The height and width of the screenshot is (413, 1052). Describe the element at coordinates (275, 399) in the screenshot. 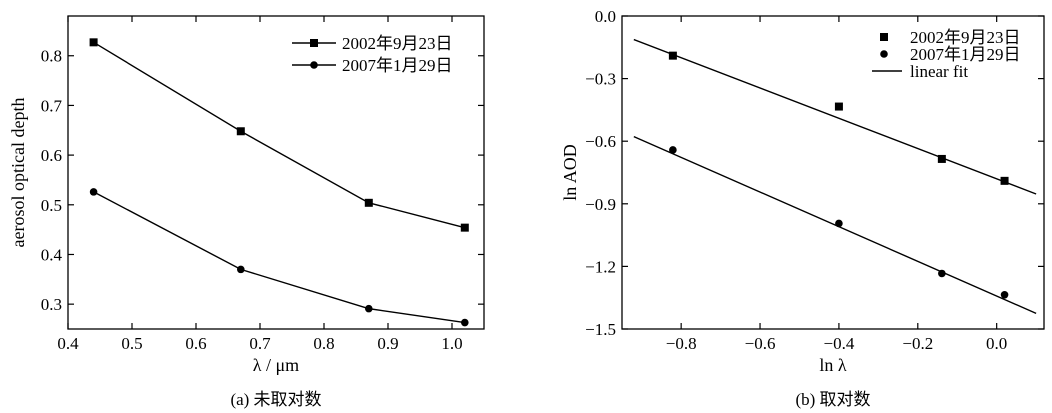

I see `chart-a-caption: (a) 未取对数` at that location.